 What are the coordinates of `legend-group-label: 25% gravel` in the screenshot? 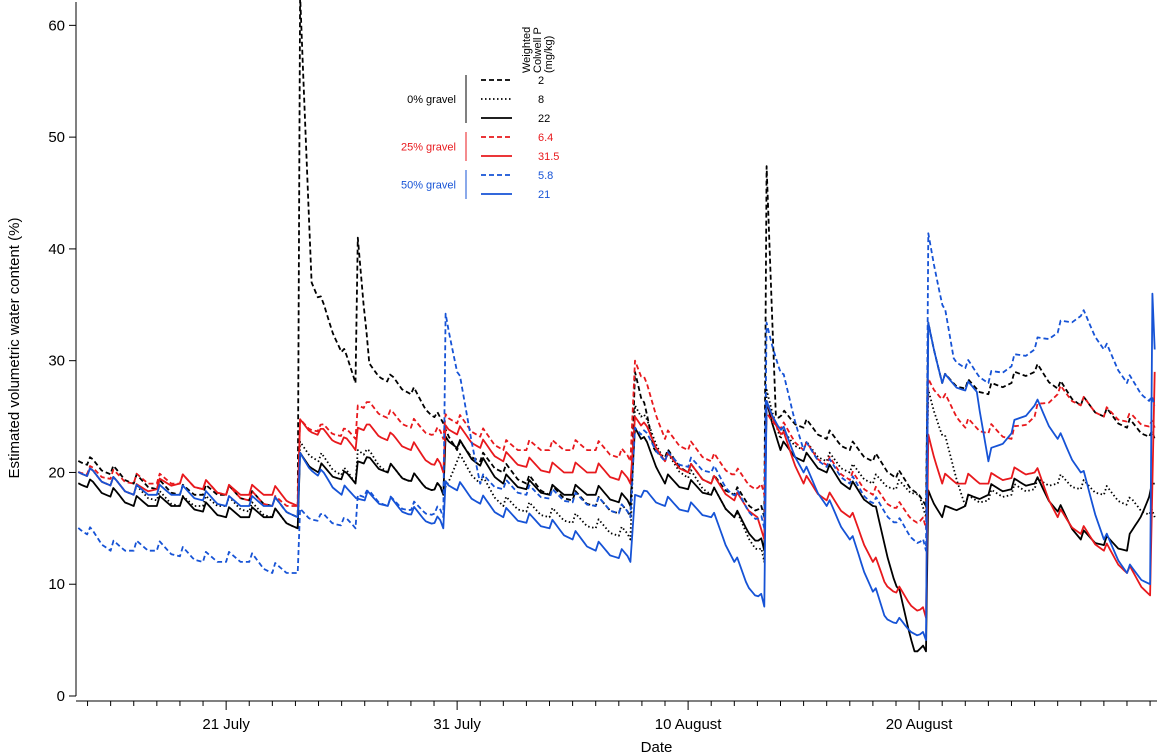 It's located at (428, 148).